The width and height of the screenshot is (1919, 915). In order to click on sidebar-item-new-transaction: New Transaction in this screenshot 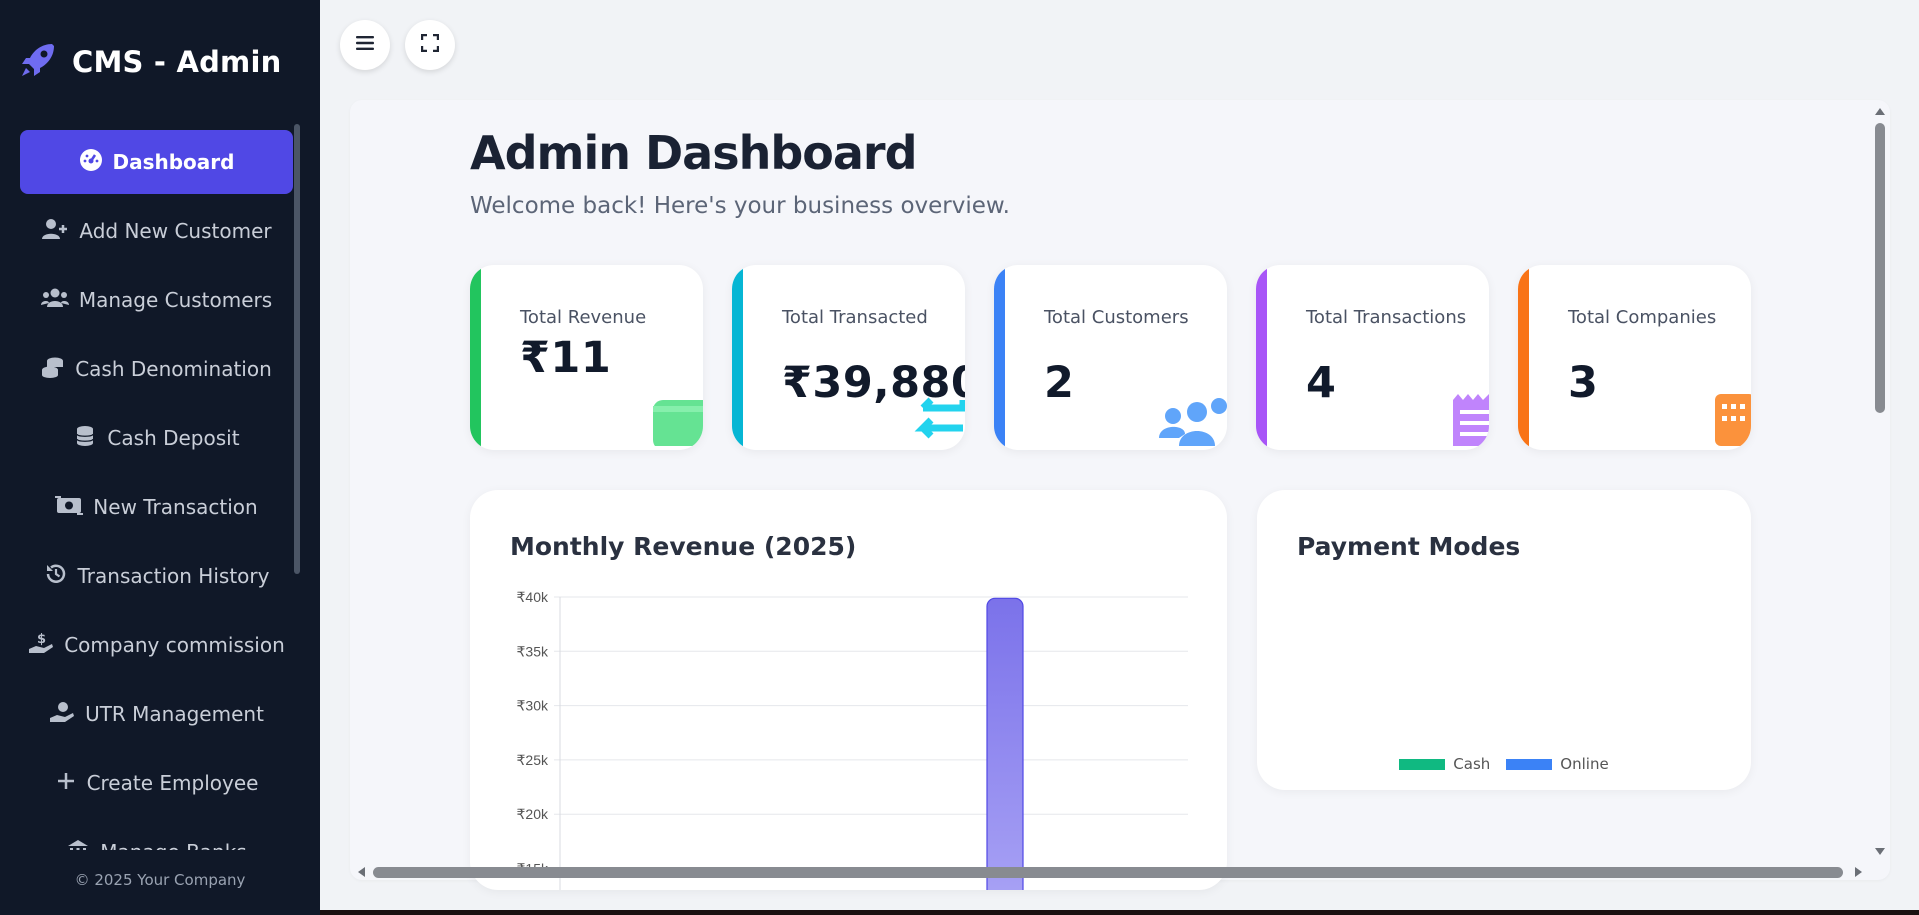, I will do `click(156, 507)`.